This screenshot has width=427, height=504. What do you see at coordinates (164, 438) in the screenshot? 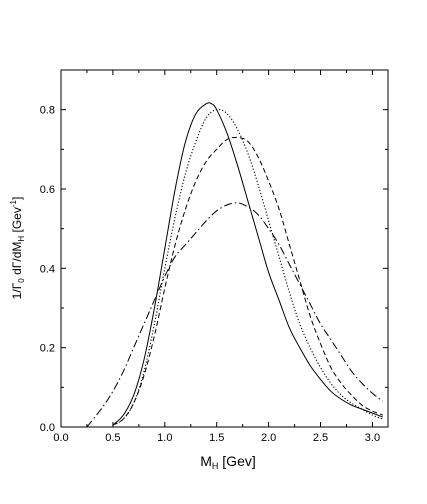
I see `x-tick-label: 1.0` at bounding box center [164, 438].